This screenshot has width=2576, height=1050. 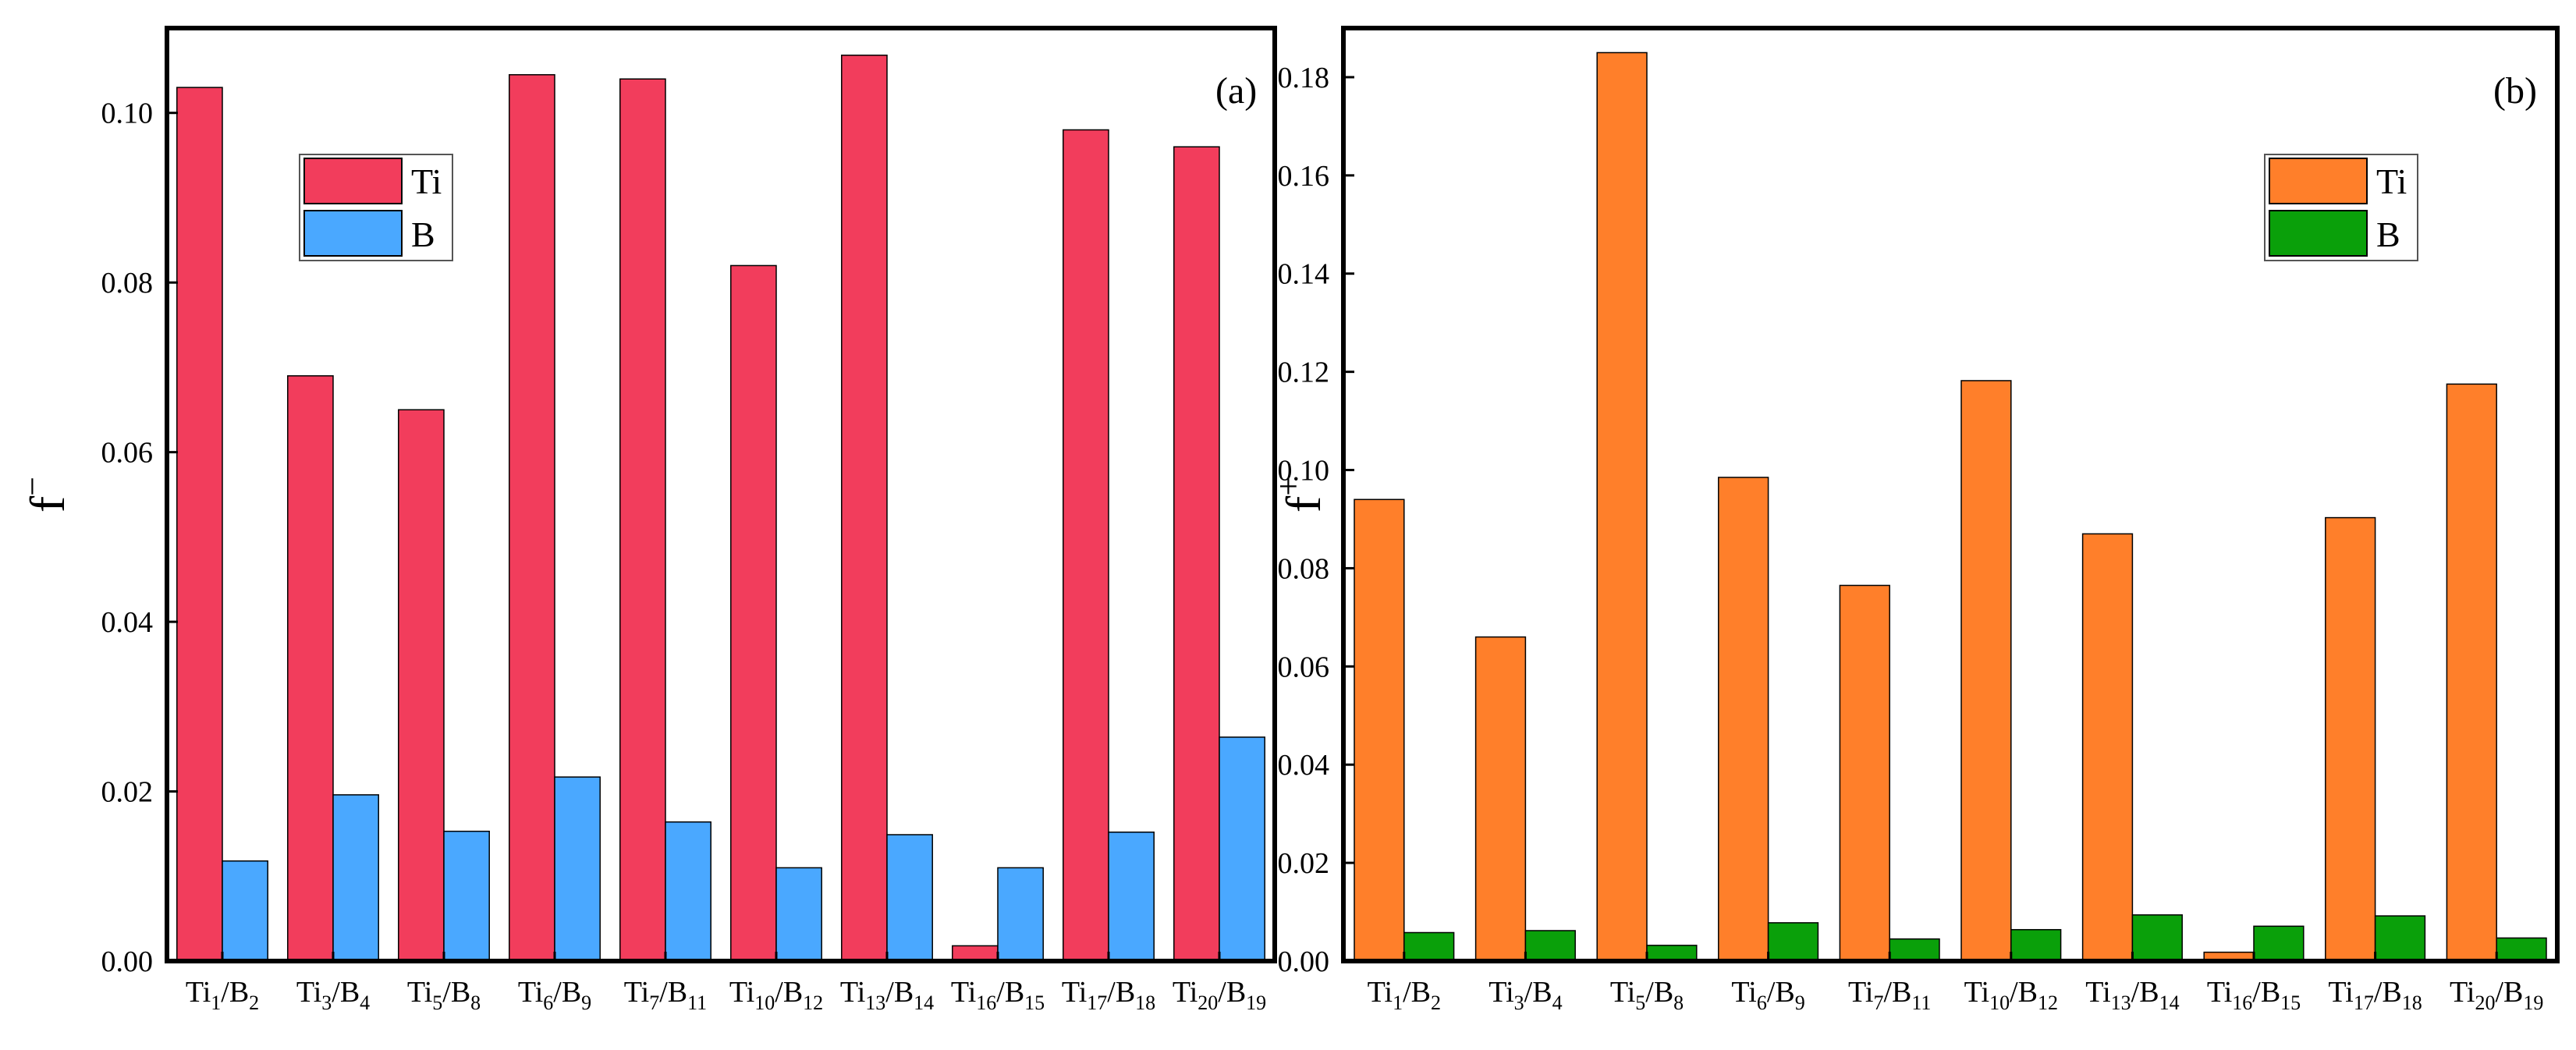 What do you see at coordinates (2391, 181) in the screenshot?
I see `legend-label-ti-b: Ti` at bounding box center [2391, 181].